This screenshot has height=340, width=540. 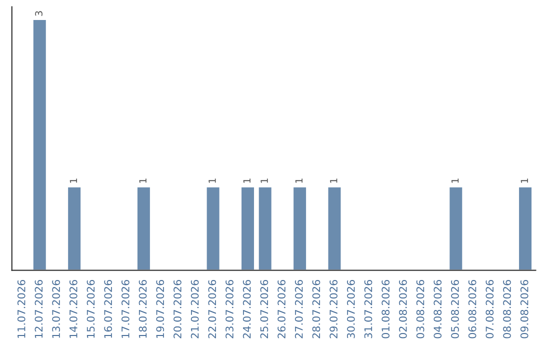 I want to click on x-tick-label: 09.08.2026, so click(x=524, y=309).